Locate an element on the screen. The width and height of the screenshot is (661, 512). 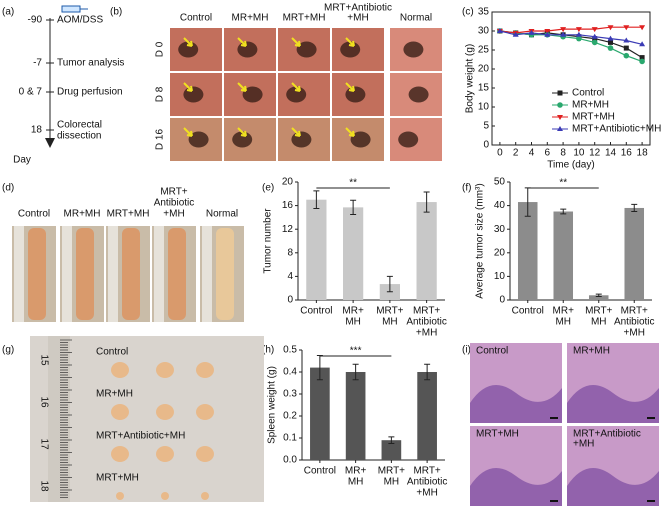
row-label: D 0 is located at coordinates (160, 49).